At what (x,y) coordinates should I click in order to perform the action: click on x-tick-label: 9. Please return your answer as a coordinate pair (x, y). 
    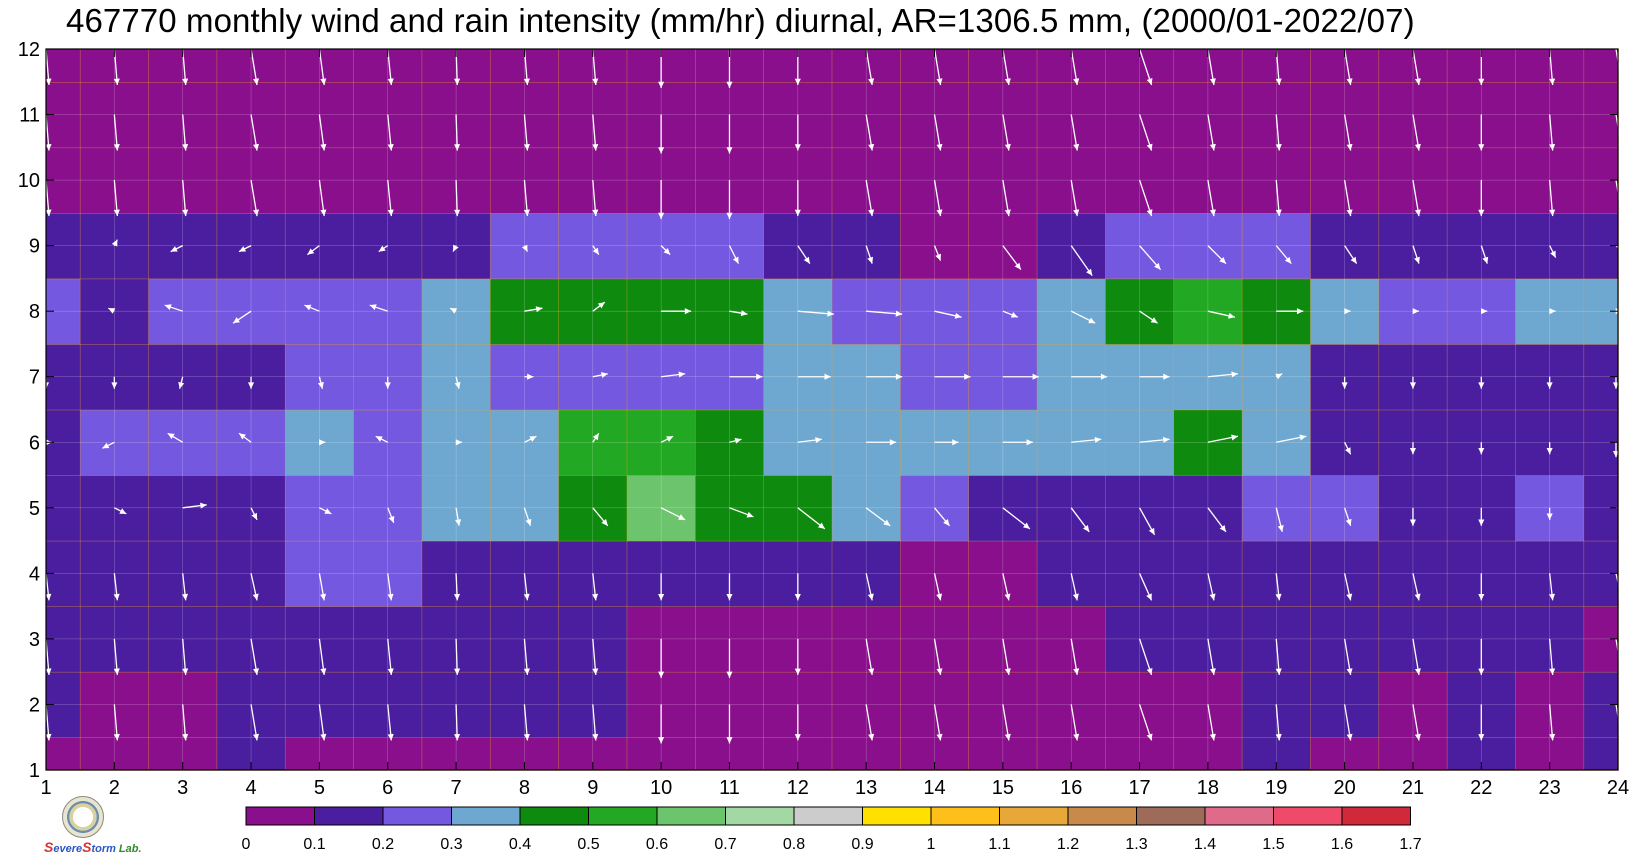
    Looking at the image, I should click on (592, 788).